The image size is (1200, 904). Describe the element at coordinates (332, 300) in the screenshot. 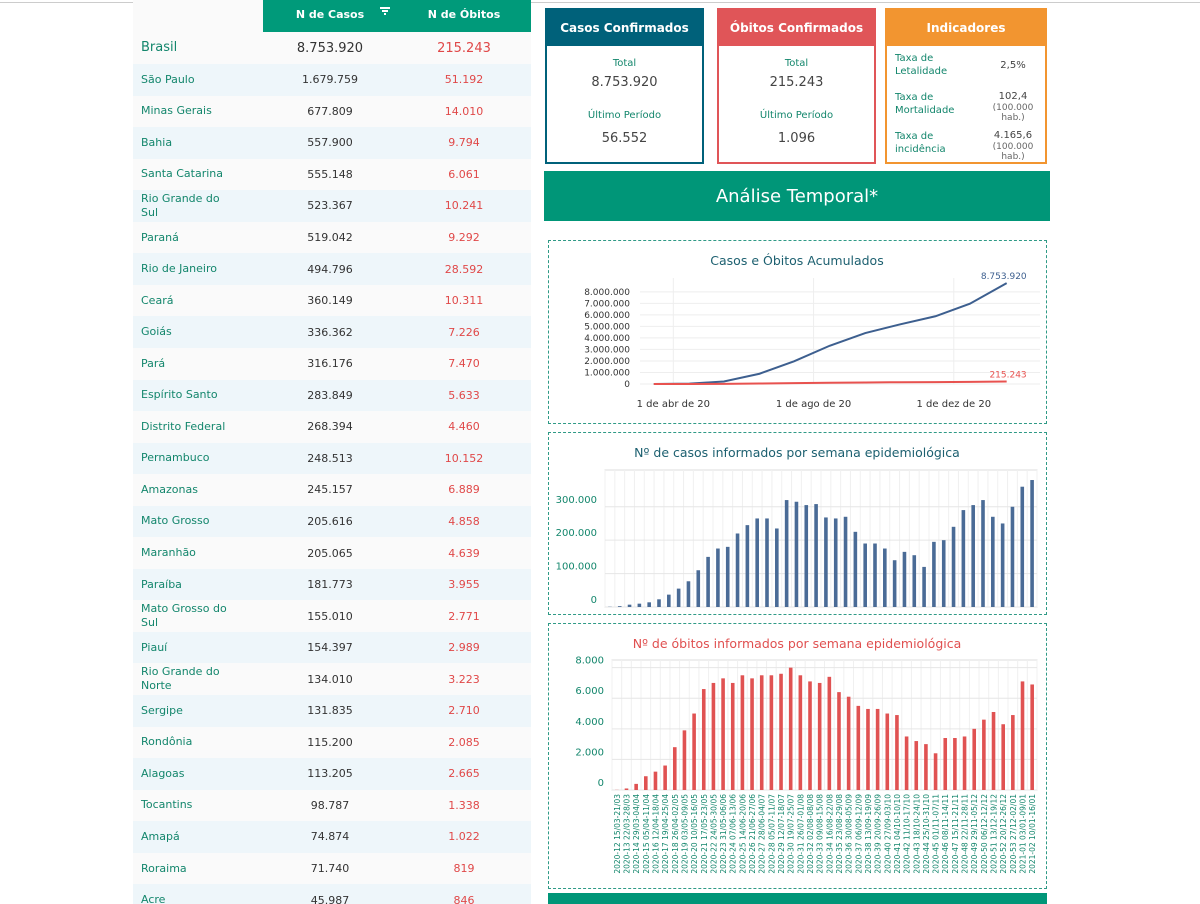

I see `table-row: Ceará 360.149 10.311` at that location.